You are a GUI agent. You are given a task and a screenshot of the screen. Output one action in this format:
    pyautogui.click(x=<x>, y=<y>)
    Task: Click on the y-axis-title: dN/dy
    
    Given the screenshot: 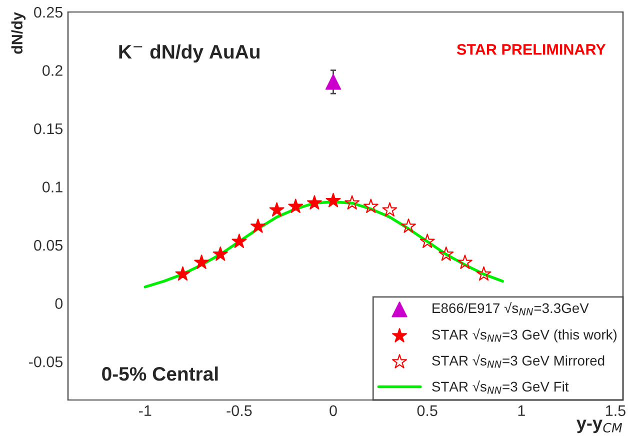 What is the action you would take?
    pyautogui.click(x=18, y=33)
    